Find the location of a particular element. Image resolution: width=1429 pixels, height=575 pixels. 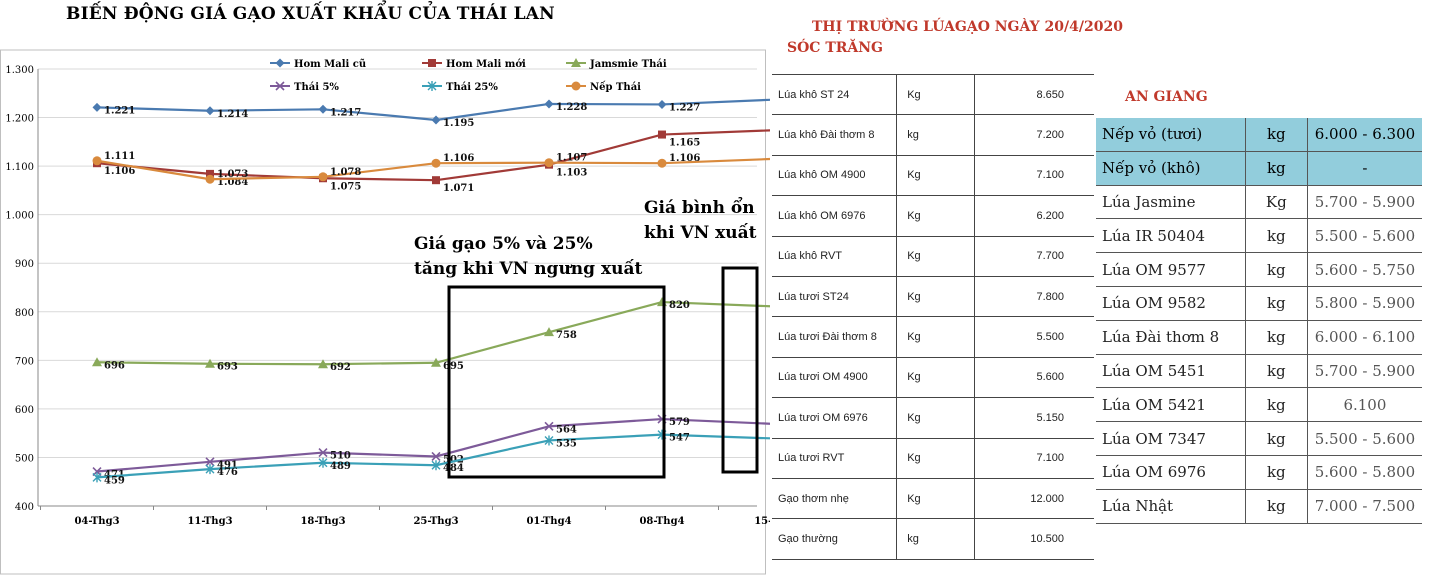

product-name: Lúa khô ST 24 is located at coordinates (835, 94).